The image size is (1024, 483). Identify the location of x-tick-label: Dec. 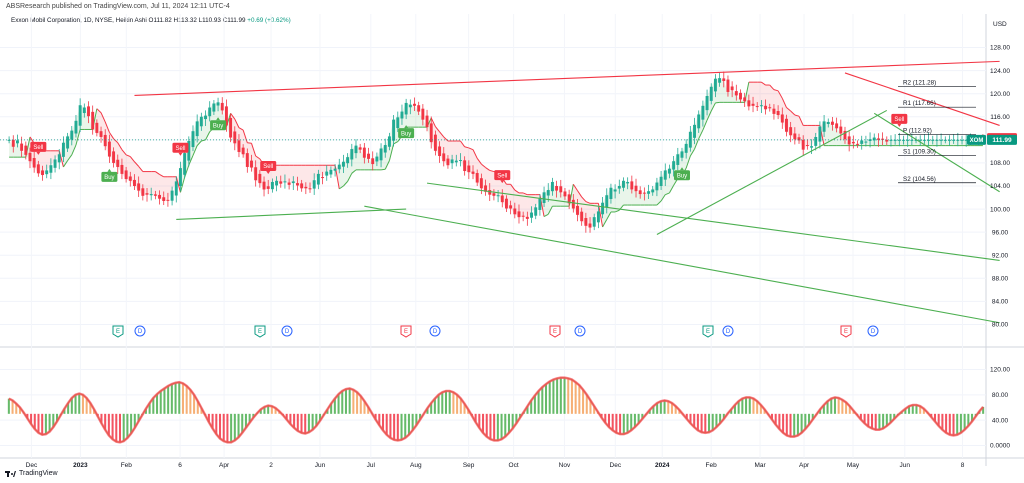
(32, 465).